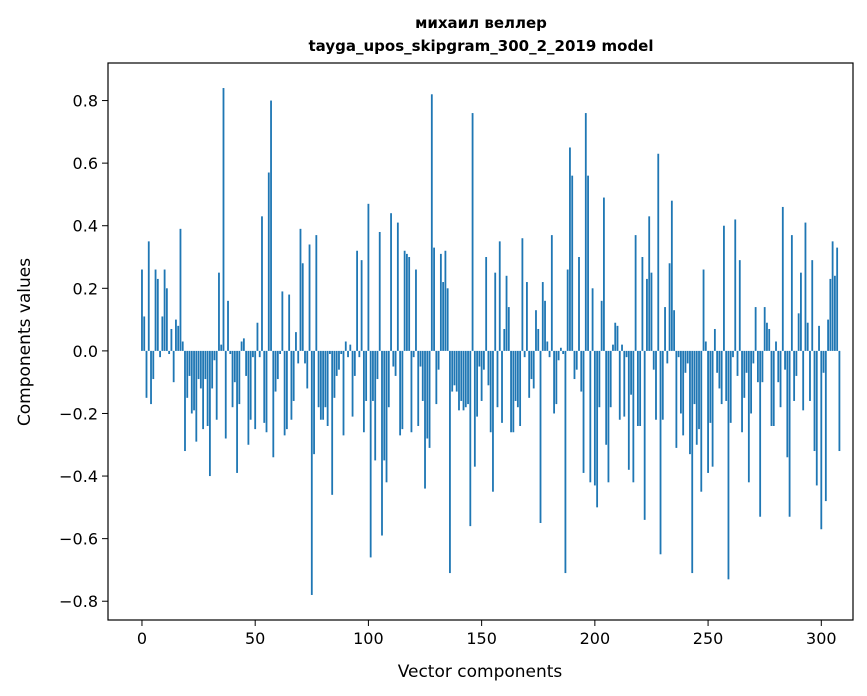 Image resolution: width=867 pixels, height=696 pixels. What do you see at coordinates (595, 638) in the screenshot?
I see `x-tick-label: 200` at bounding box center [595, 638].